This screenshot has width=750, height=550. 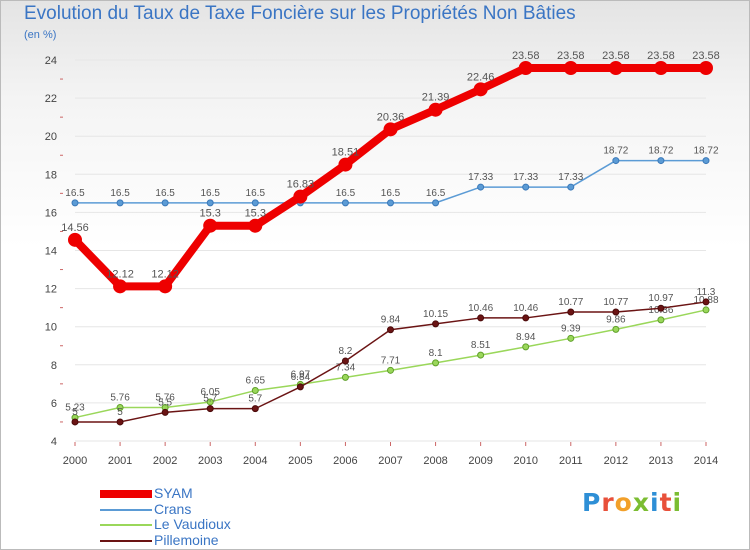 I want to click on data-label-le-vaudioux: 6.97, so click(x=301, y=374).